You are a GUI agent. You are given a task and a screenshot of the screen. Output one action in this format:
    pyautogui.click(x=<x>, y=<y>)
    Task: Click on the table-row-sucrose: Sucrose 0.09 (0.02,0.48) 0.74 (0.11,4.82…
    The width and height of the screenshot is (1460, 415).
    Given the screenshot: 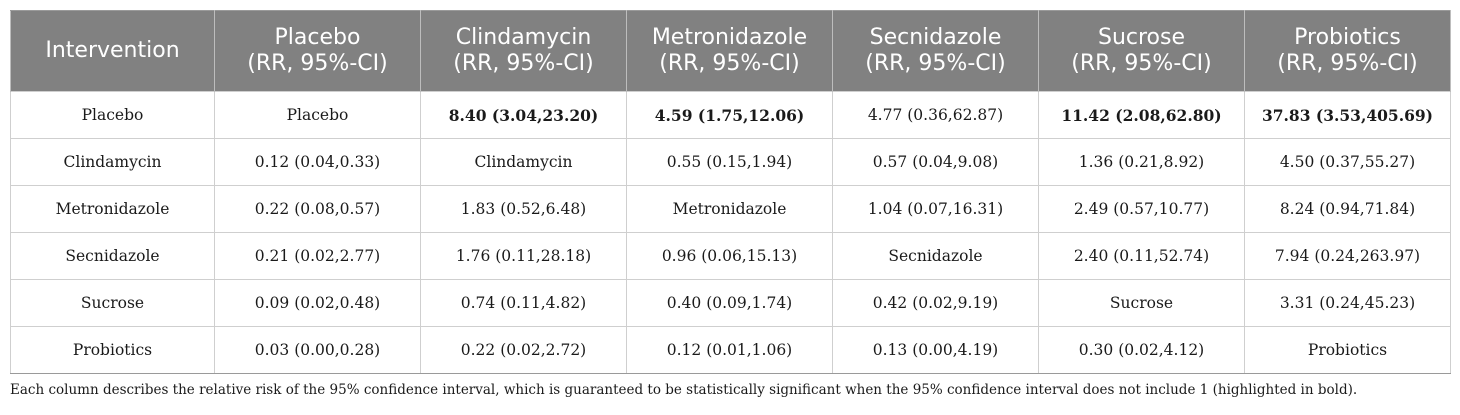 What is the action you would take?
    pyautogui.click(x=730, y=303)
    